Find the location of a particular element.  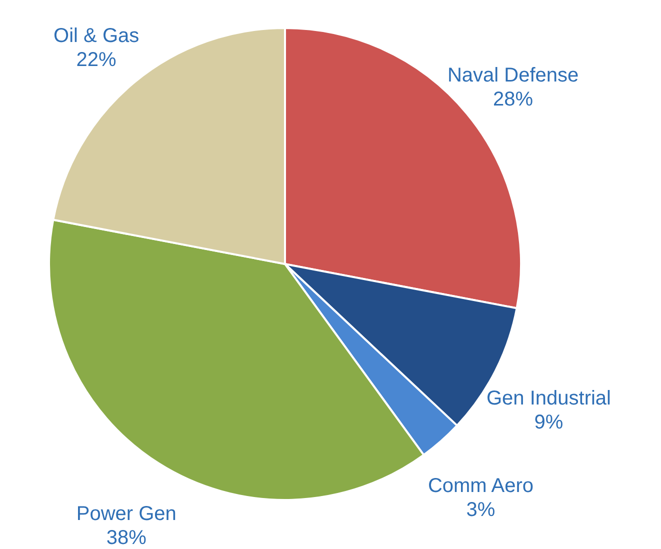

slice-label: Oil & Gas is located at coordinates (97, 35).